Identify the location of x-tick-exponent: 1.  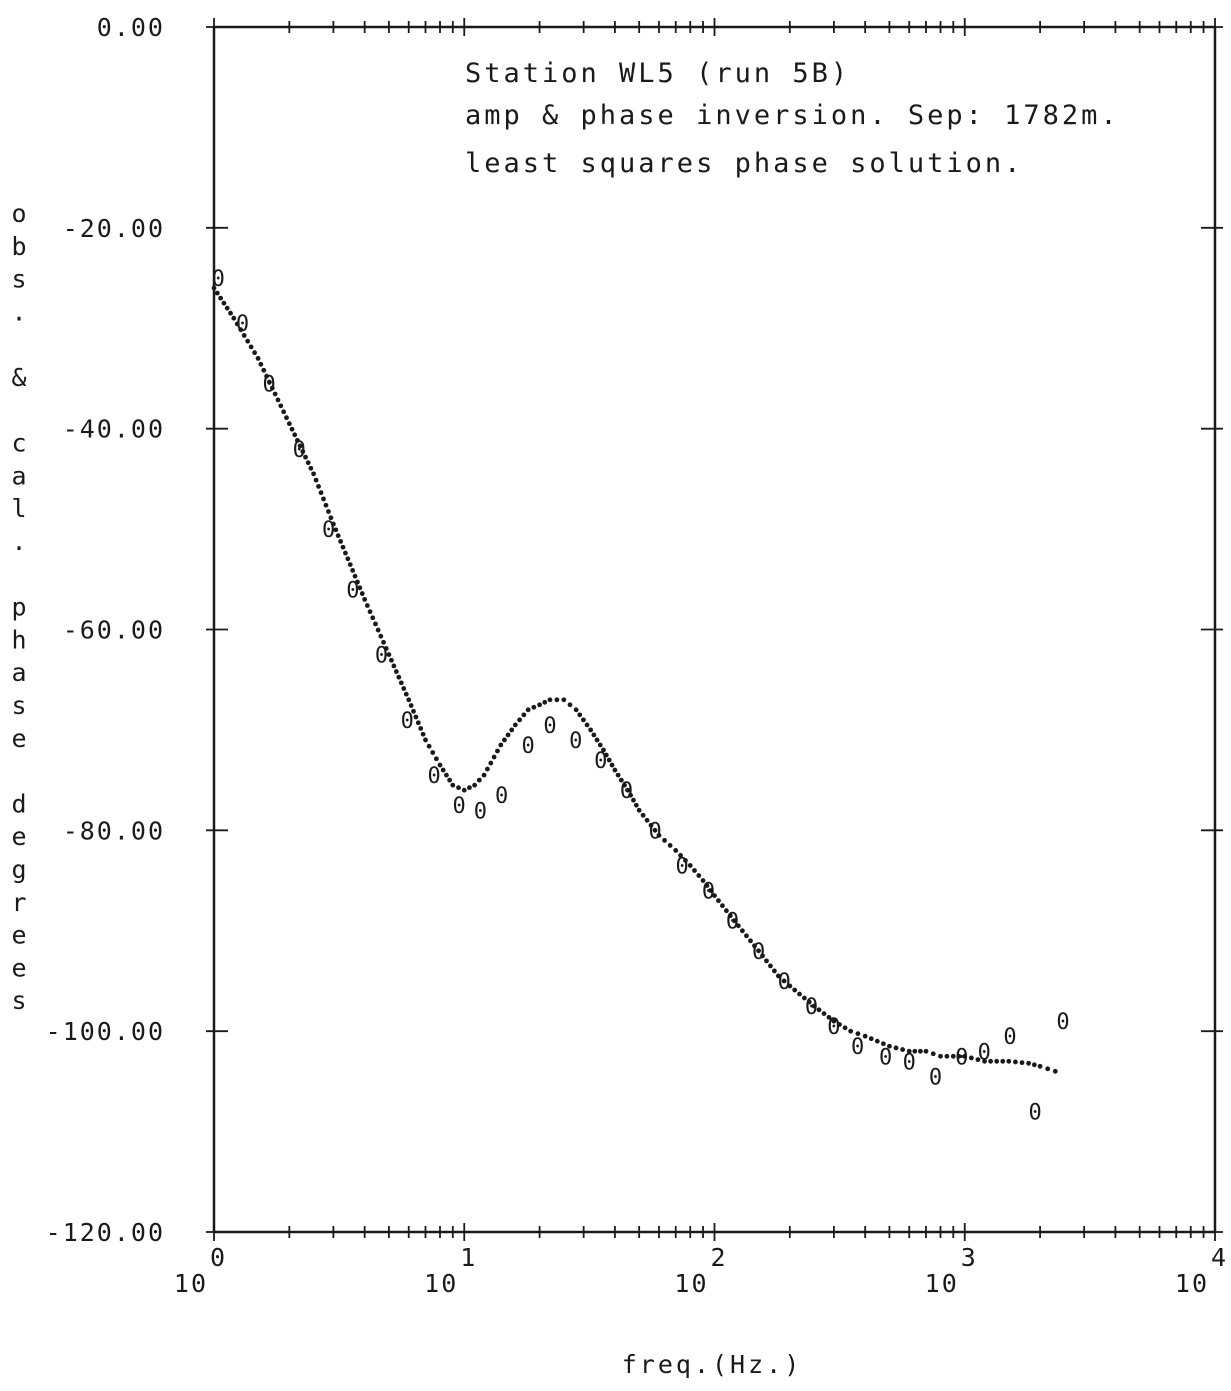
(468, 1257).